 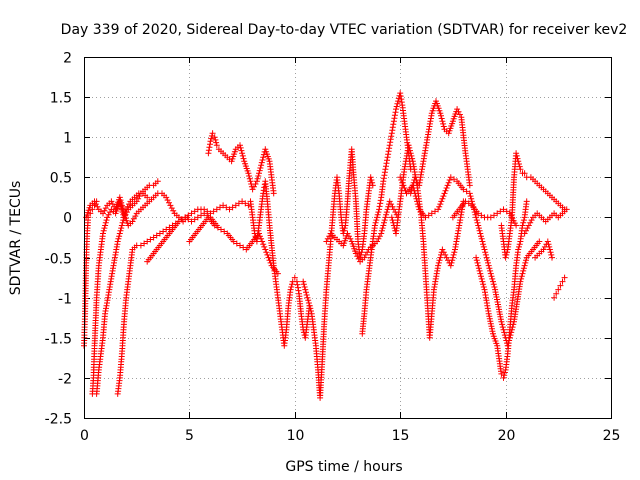 What do you see at coordinates (16, 238) in the screenshot?
I see `y-axis-label: SDTVAR / TECUs` at bounding box center [16, 238].